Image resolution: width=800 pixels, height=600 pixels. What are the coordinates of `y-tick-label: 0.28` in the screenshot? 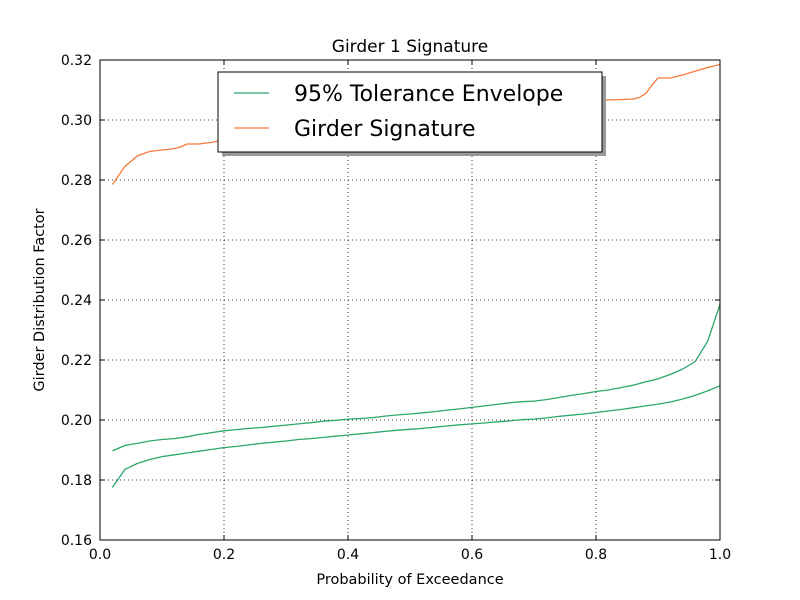 It's located at (76, 181).